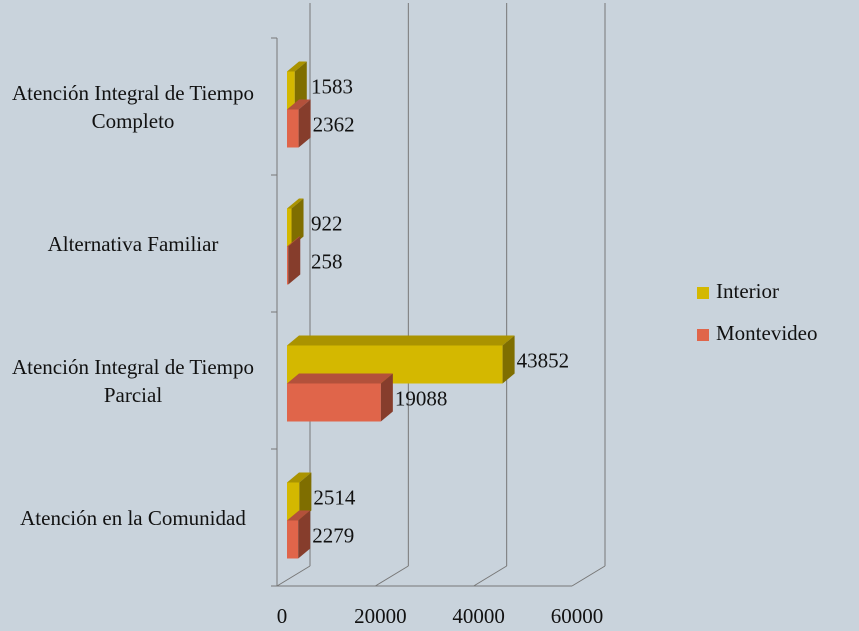  Describe the element at coordinates (133, 380) in the screenshot. I see `y-tick-label: Atención Integral de Tiempo Parcial` at that location.